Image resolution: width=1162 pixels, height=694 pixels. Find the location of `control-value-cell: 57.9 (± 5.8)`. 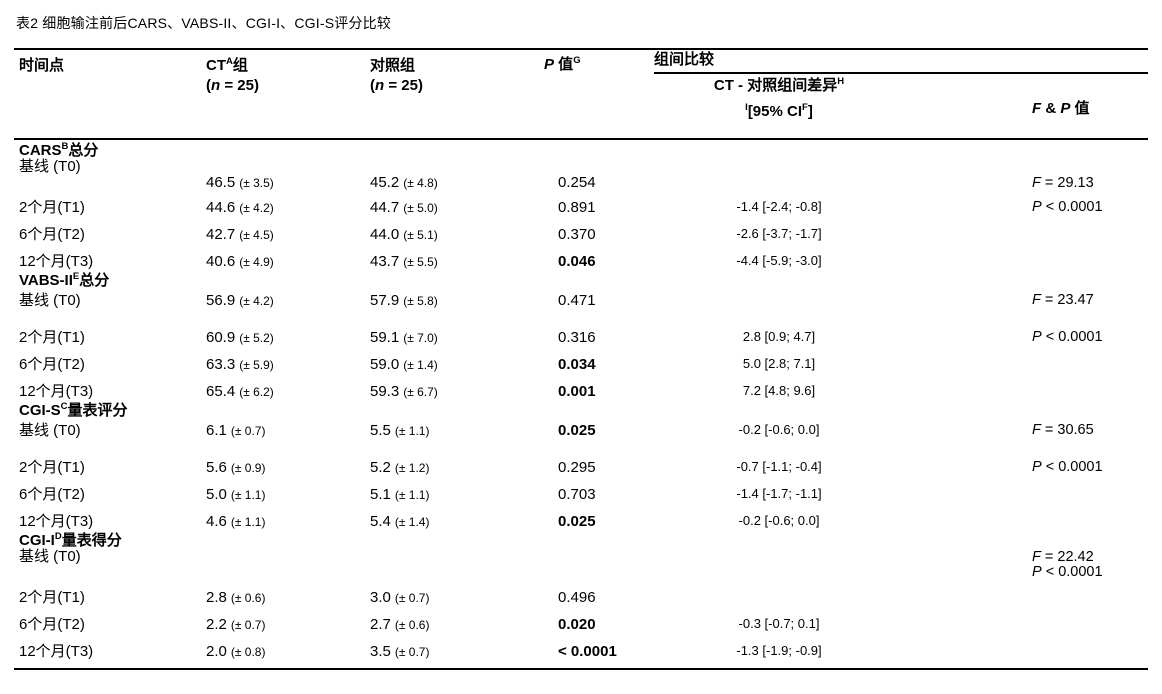

control-value-cell: 57.9 (± 5.8) is located at coordinates (456, 301).